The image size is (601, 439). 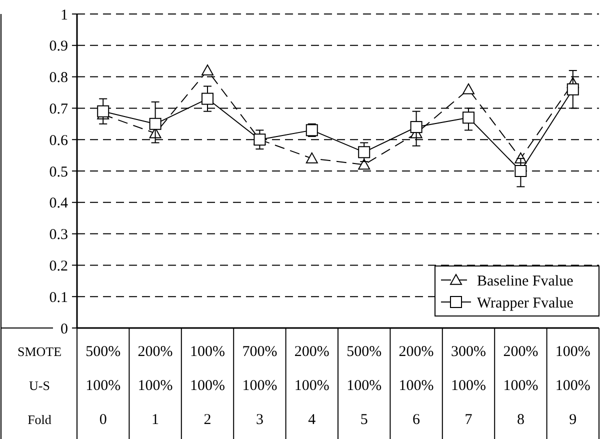 What do you see at coordinates (58, 46) in the screenshot?
I see `y-tick-label: 0.9` at bounding box center [58, 46].